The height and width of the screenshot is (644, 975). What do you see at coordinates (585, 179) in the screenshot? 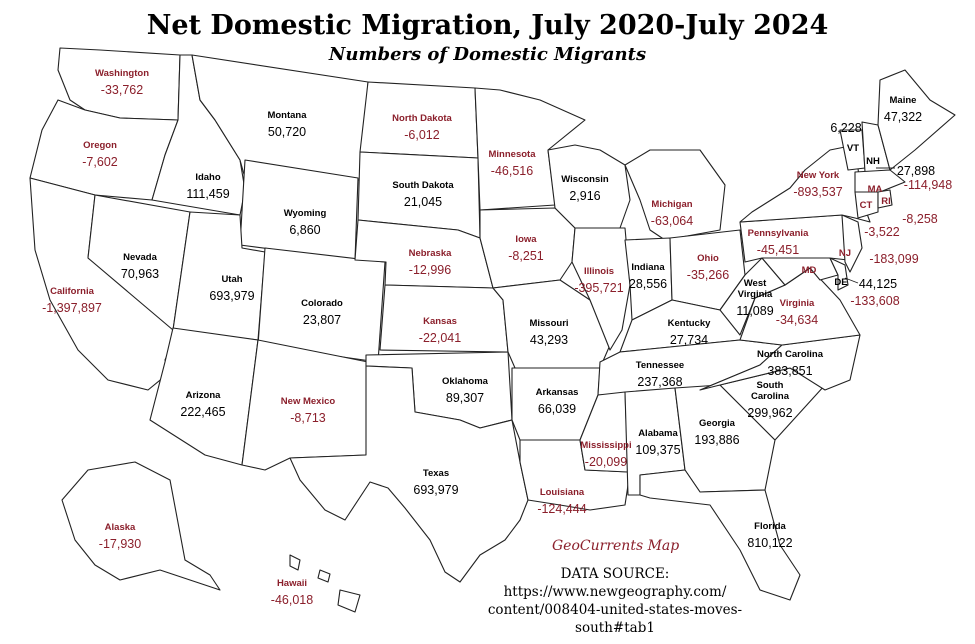
I see `state-name: Wisconsin` at bounding box center [585, 179].